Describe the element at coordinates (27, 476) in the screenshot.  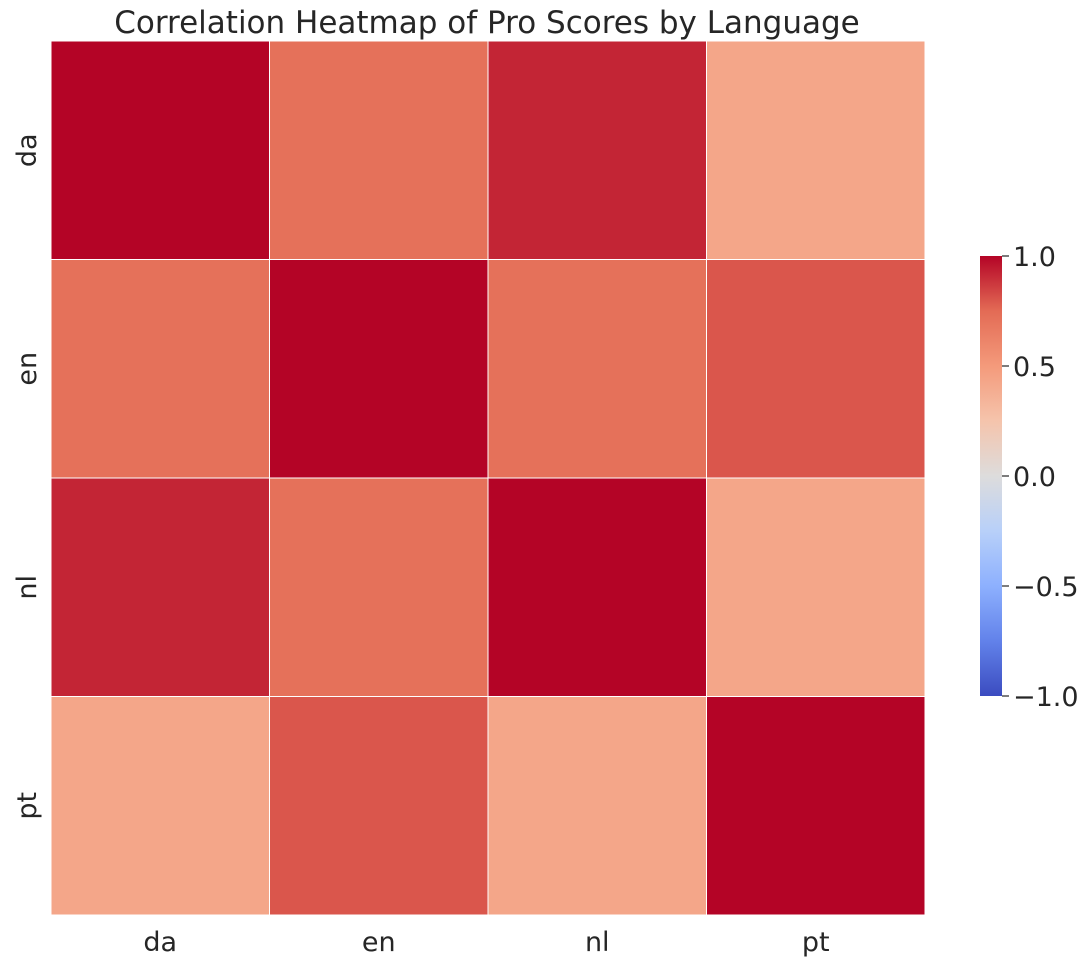
I see `y-axis-tick-labels: da en nl pt` at that location.